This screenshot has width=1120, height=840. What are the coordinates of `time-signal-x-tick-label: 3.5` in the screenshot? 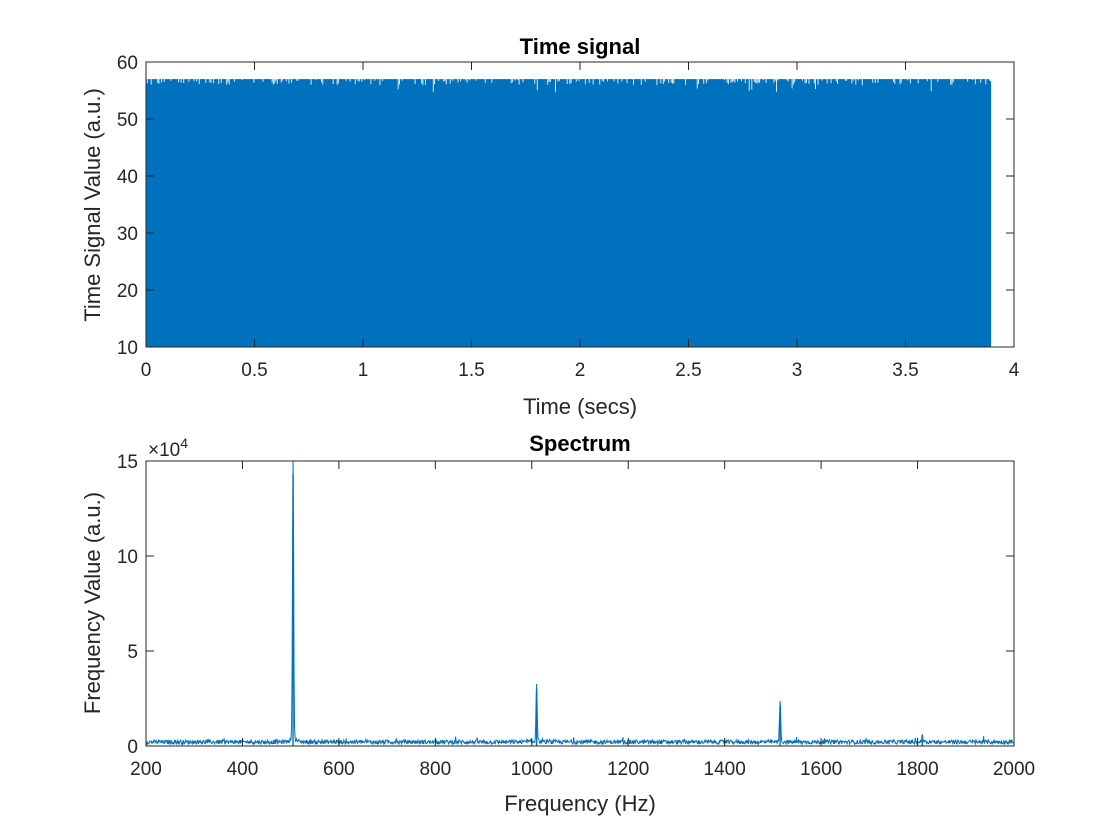 It's located at (905, 370).